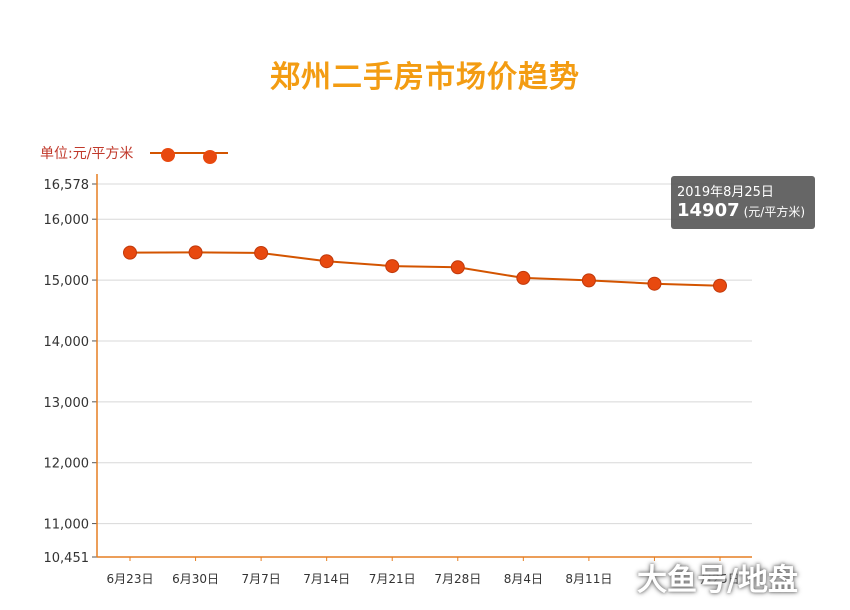 The width and height of the screenshot is (850, 610). Describe the element at coordinates (67, 342) in the screenshot. I see `y-tick-label: 14,000` at that location.